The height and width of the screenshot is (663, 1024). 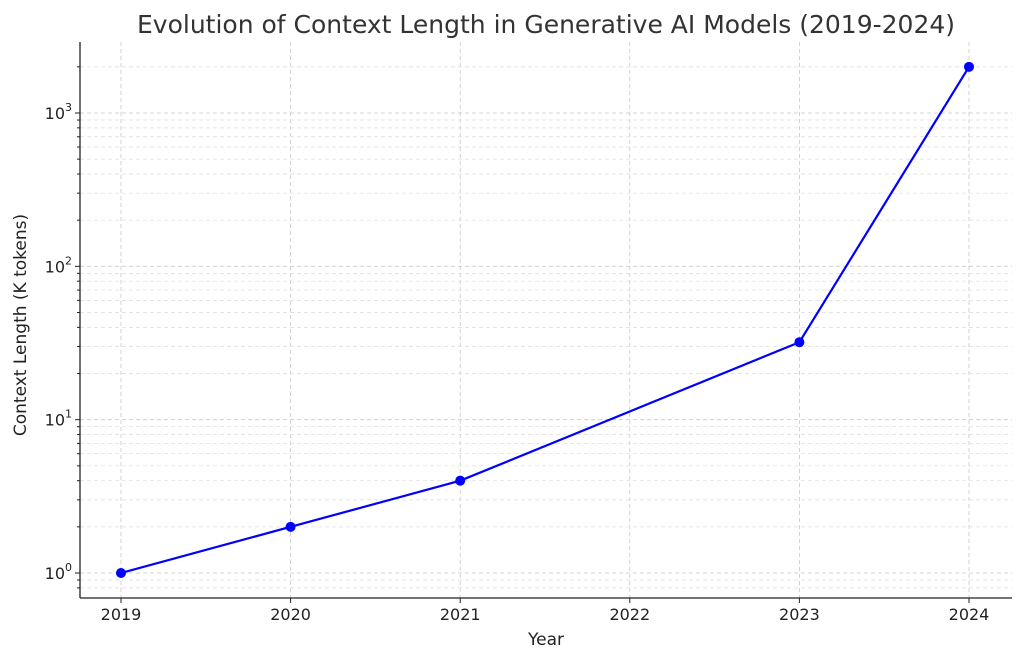 I want to click on x-tick-label-2023: 2023, so click(x=799, y=614).